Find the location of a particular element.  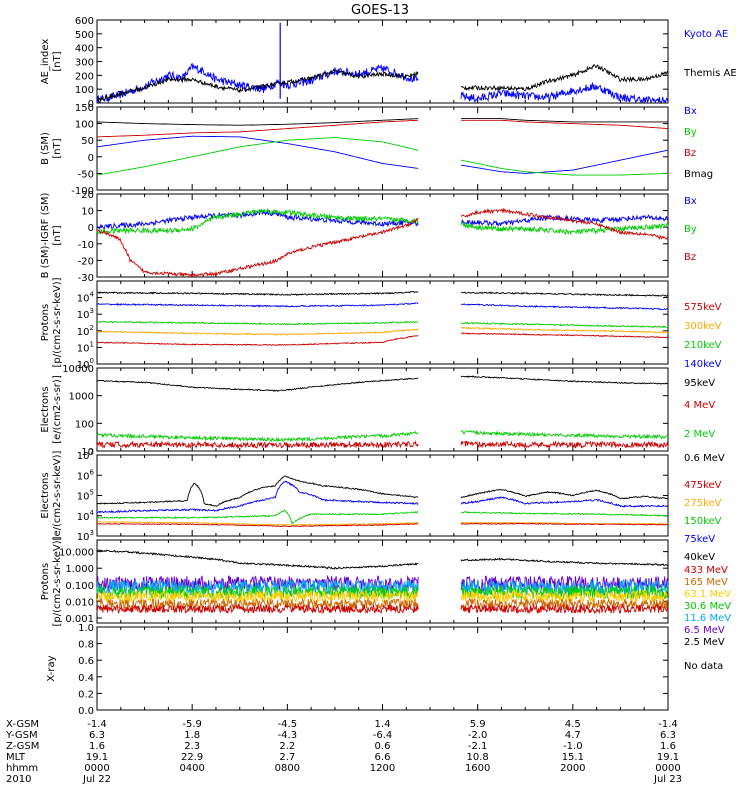

series-line-bmag is located at coordinates (257, 122).